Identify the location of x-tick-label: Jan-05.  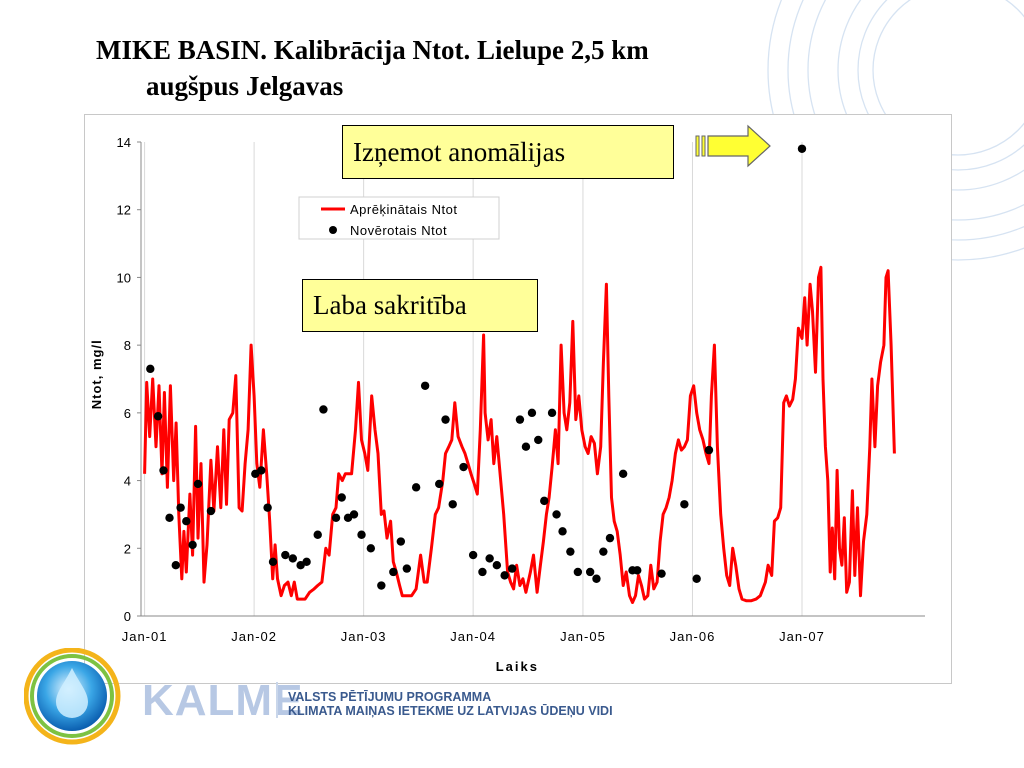
(583, 636).